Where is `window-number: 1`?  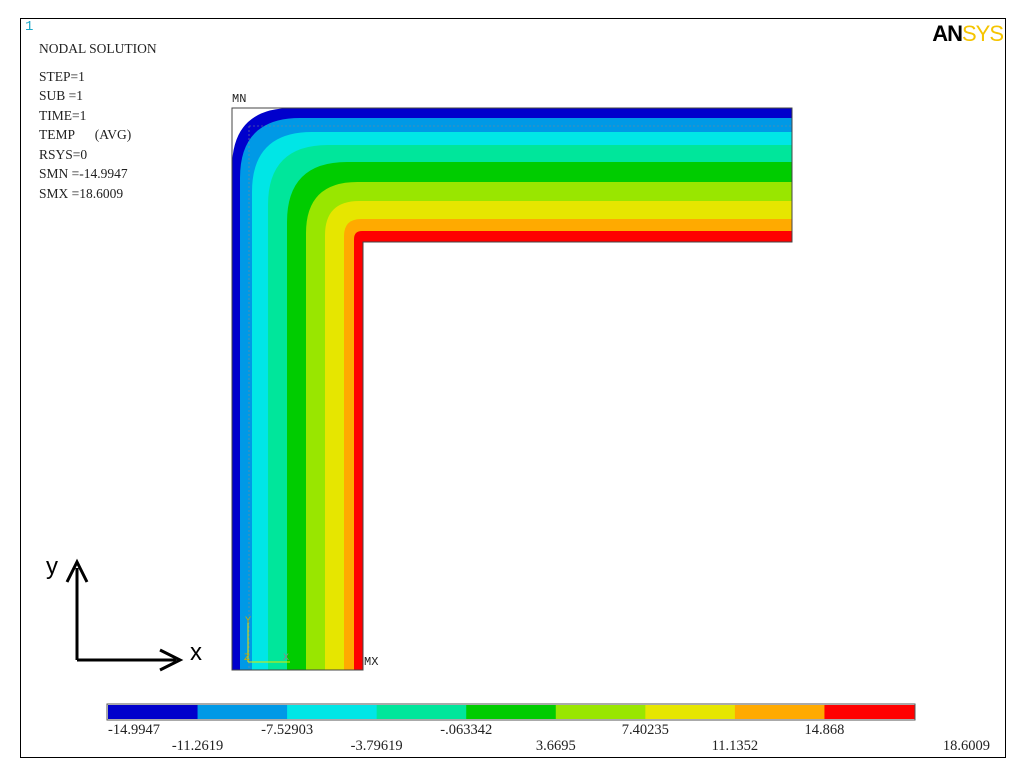 window-number: 1 is located at coordinates (29, 27).